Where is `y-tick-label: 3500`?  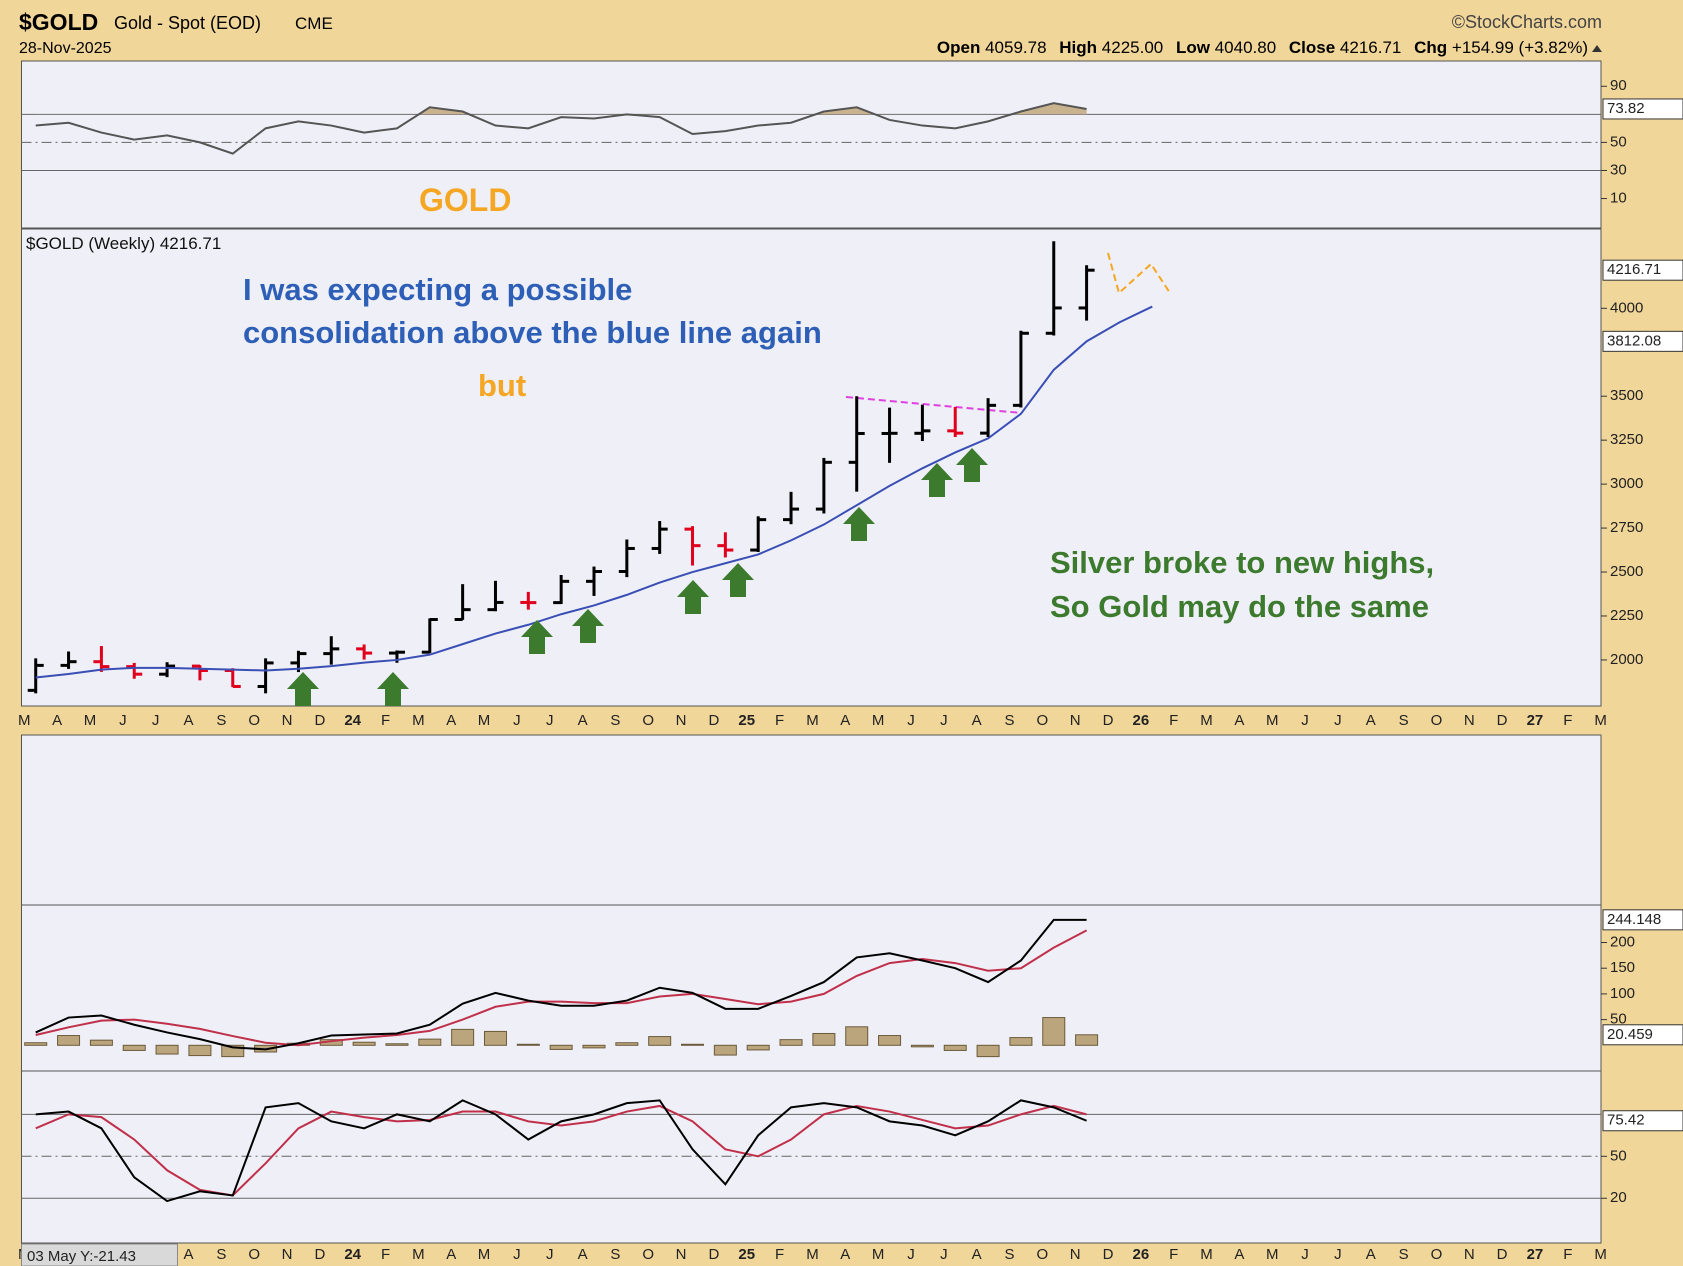
y-tick-label: 3500 is located at coordinates (1626, 395).